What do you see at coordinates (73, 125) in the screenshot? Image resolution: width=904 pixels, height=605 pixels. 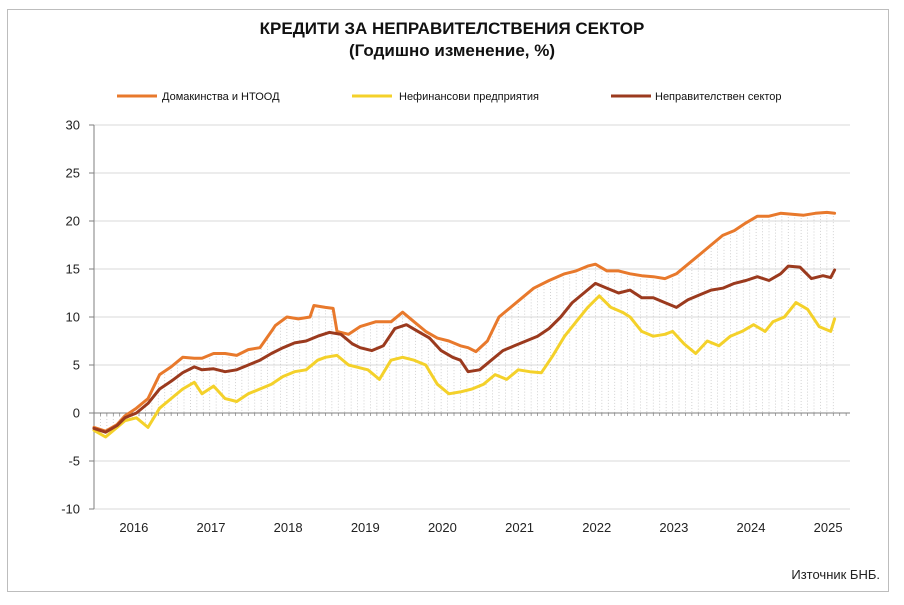 I see `y-tick-label: 30` at bounding box center [73, 125].